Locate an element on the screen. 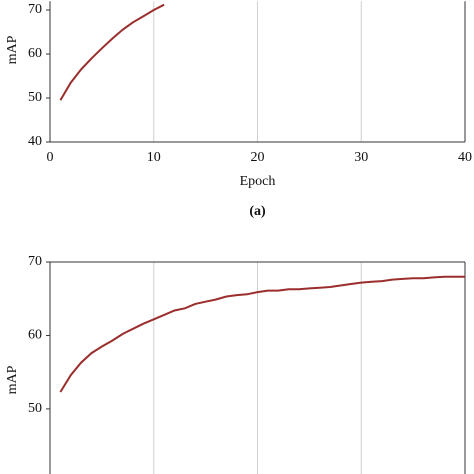  x-tick-label: 0 is located at coordinates (50, 157).